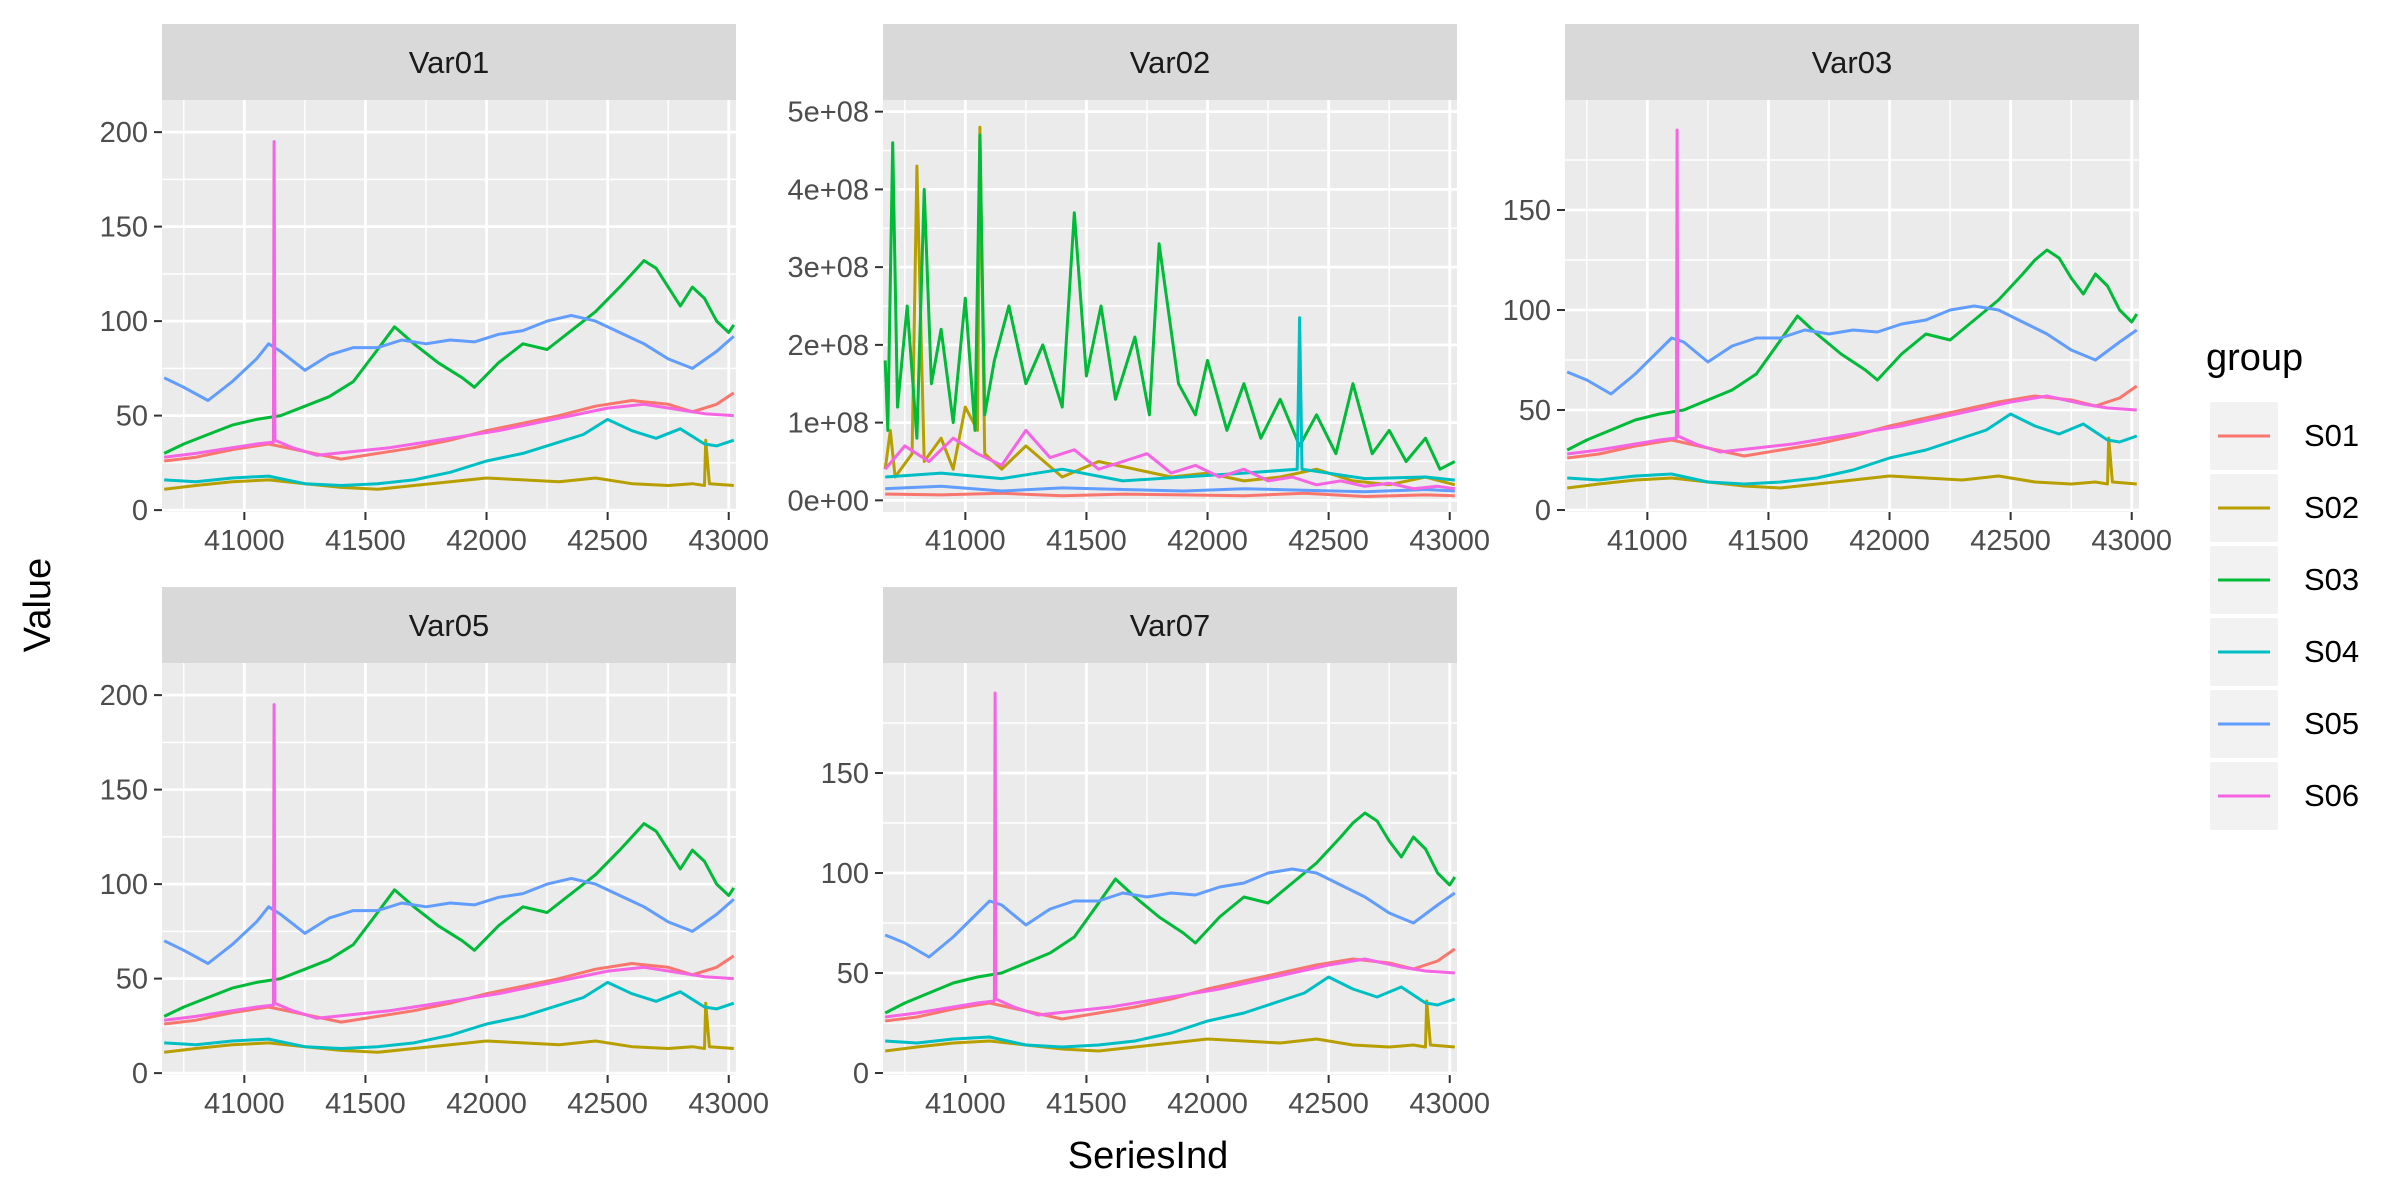  I want to click on legend-label: S01, so click(2331, 435).